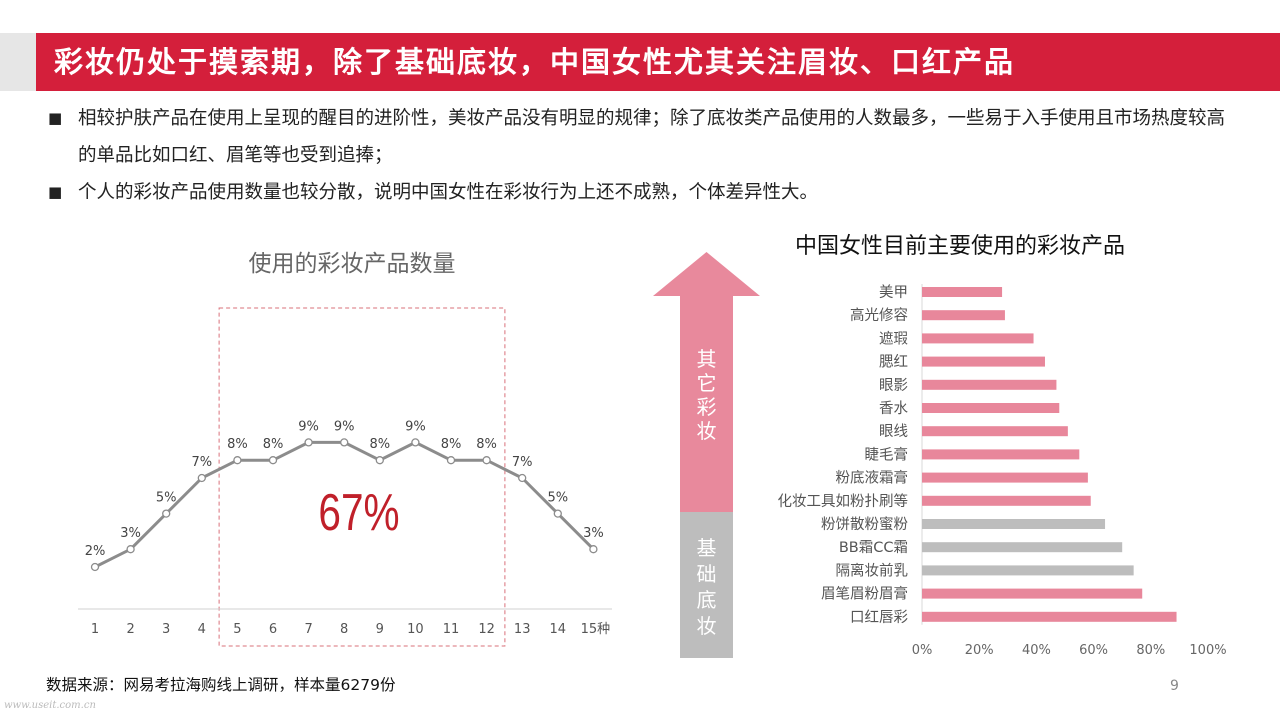  I want to click on category-label: 粉饼散粉蜜粉, so click(864, 524).